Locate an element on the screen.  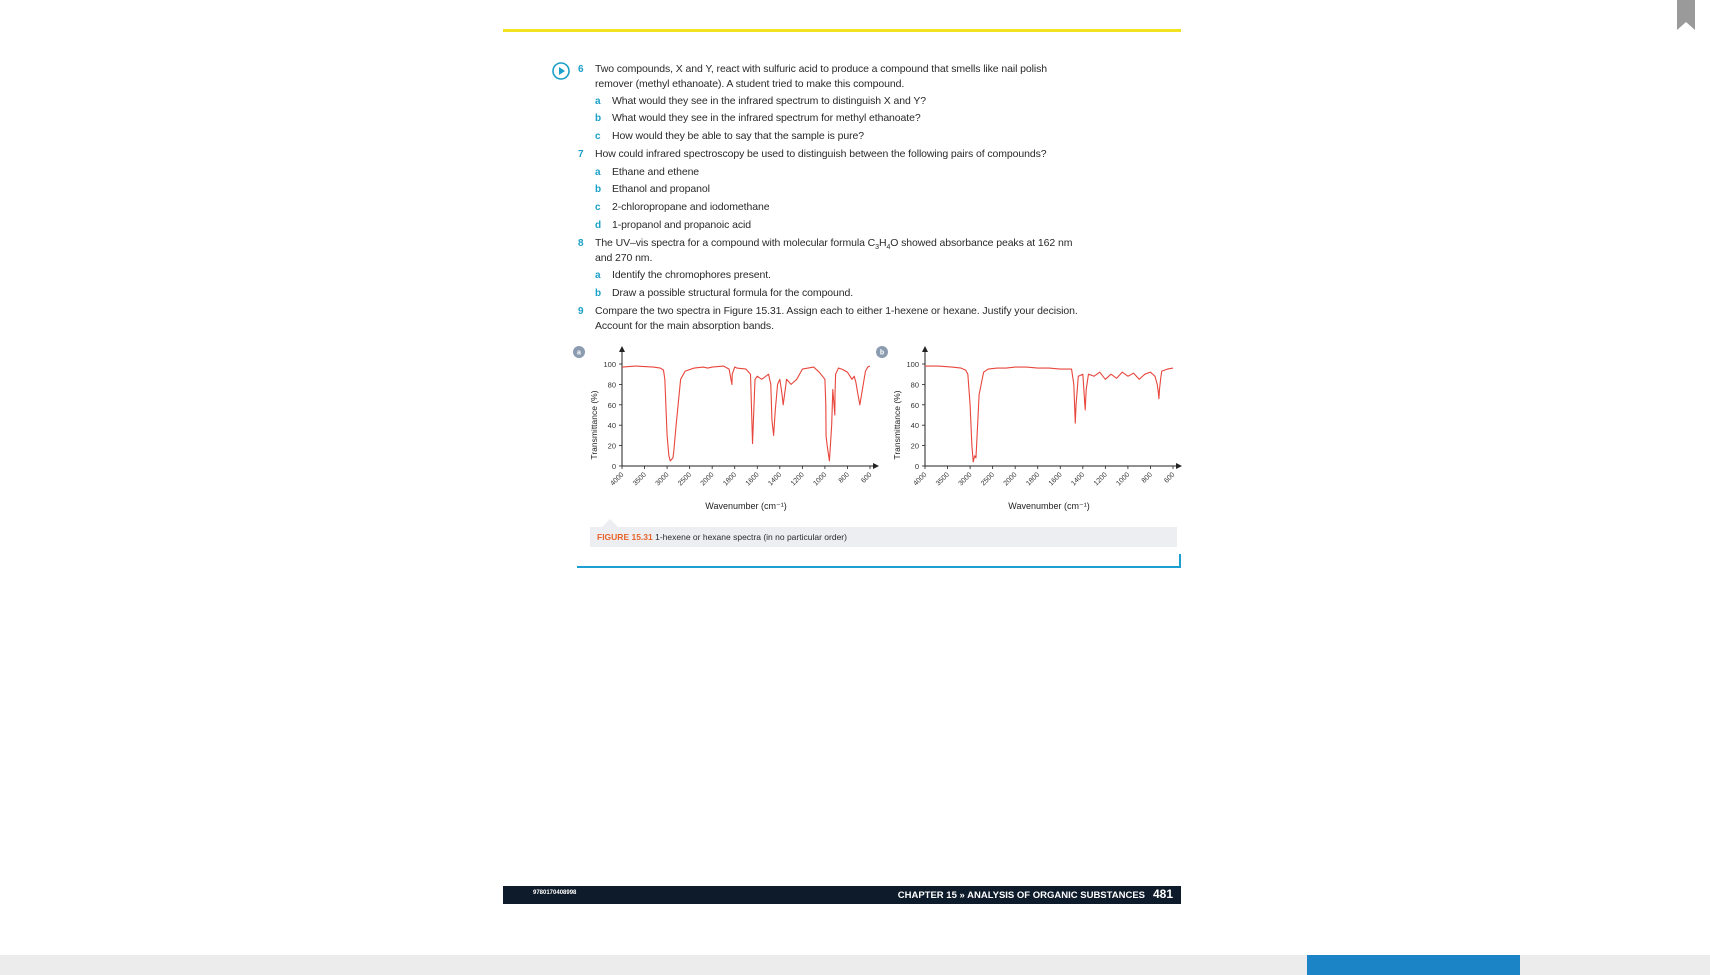
figure-label: FIGURE 15.31 is located at coordinates (625, 537).